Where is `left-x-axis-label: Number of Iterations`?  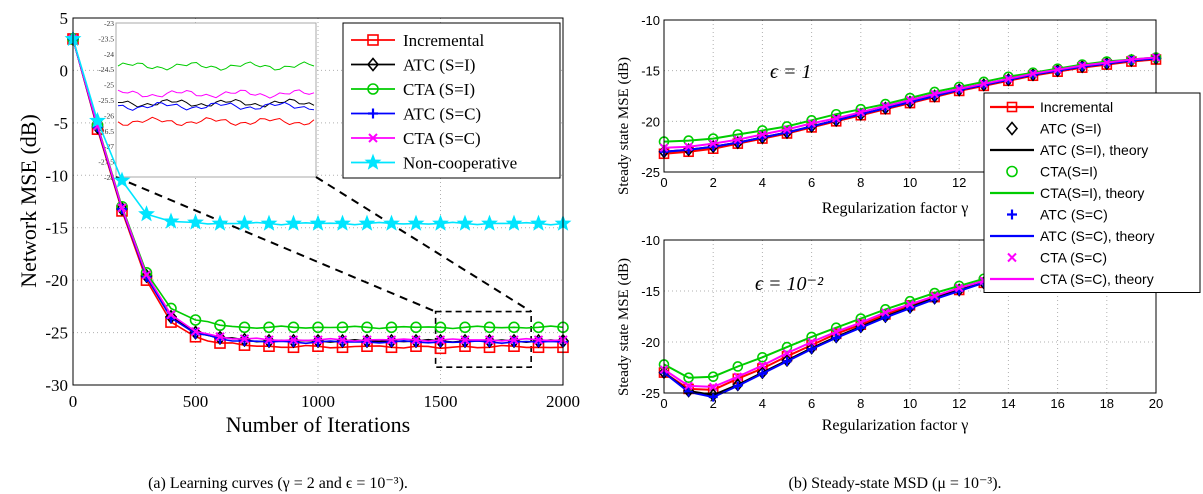 left-x-axis-label: Number of Iterations is located at coordinates (318, 424).